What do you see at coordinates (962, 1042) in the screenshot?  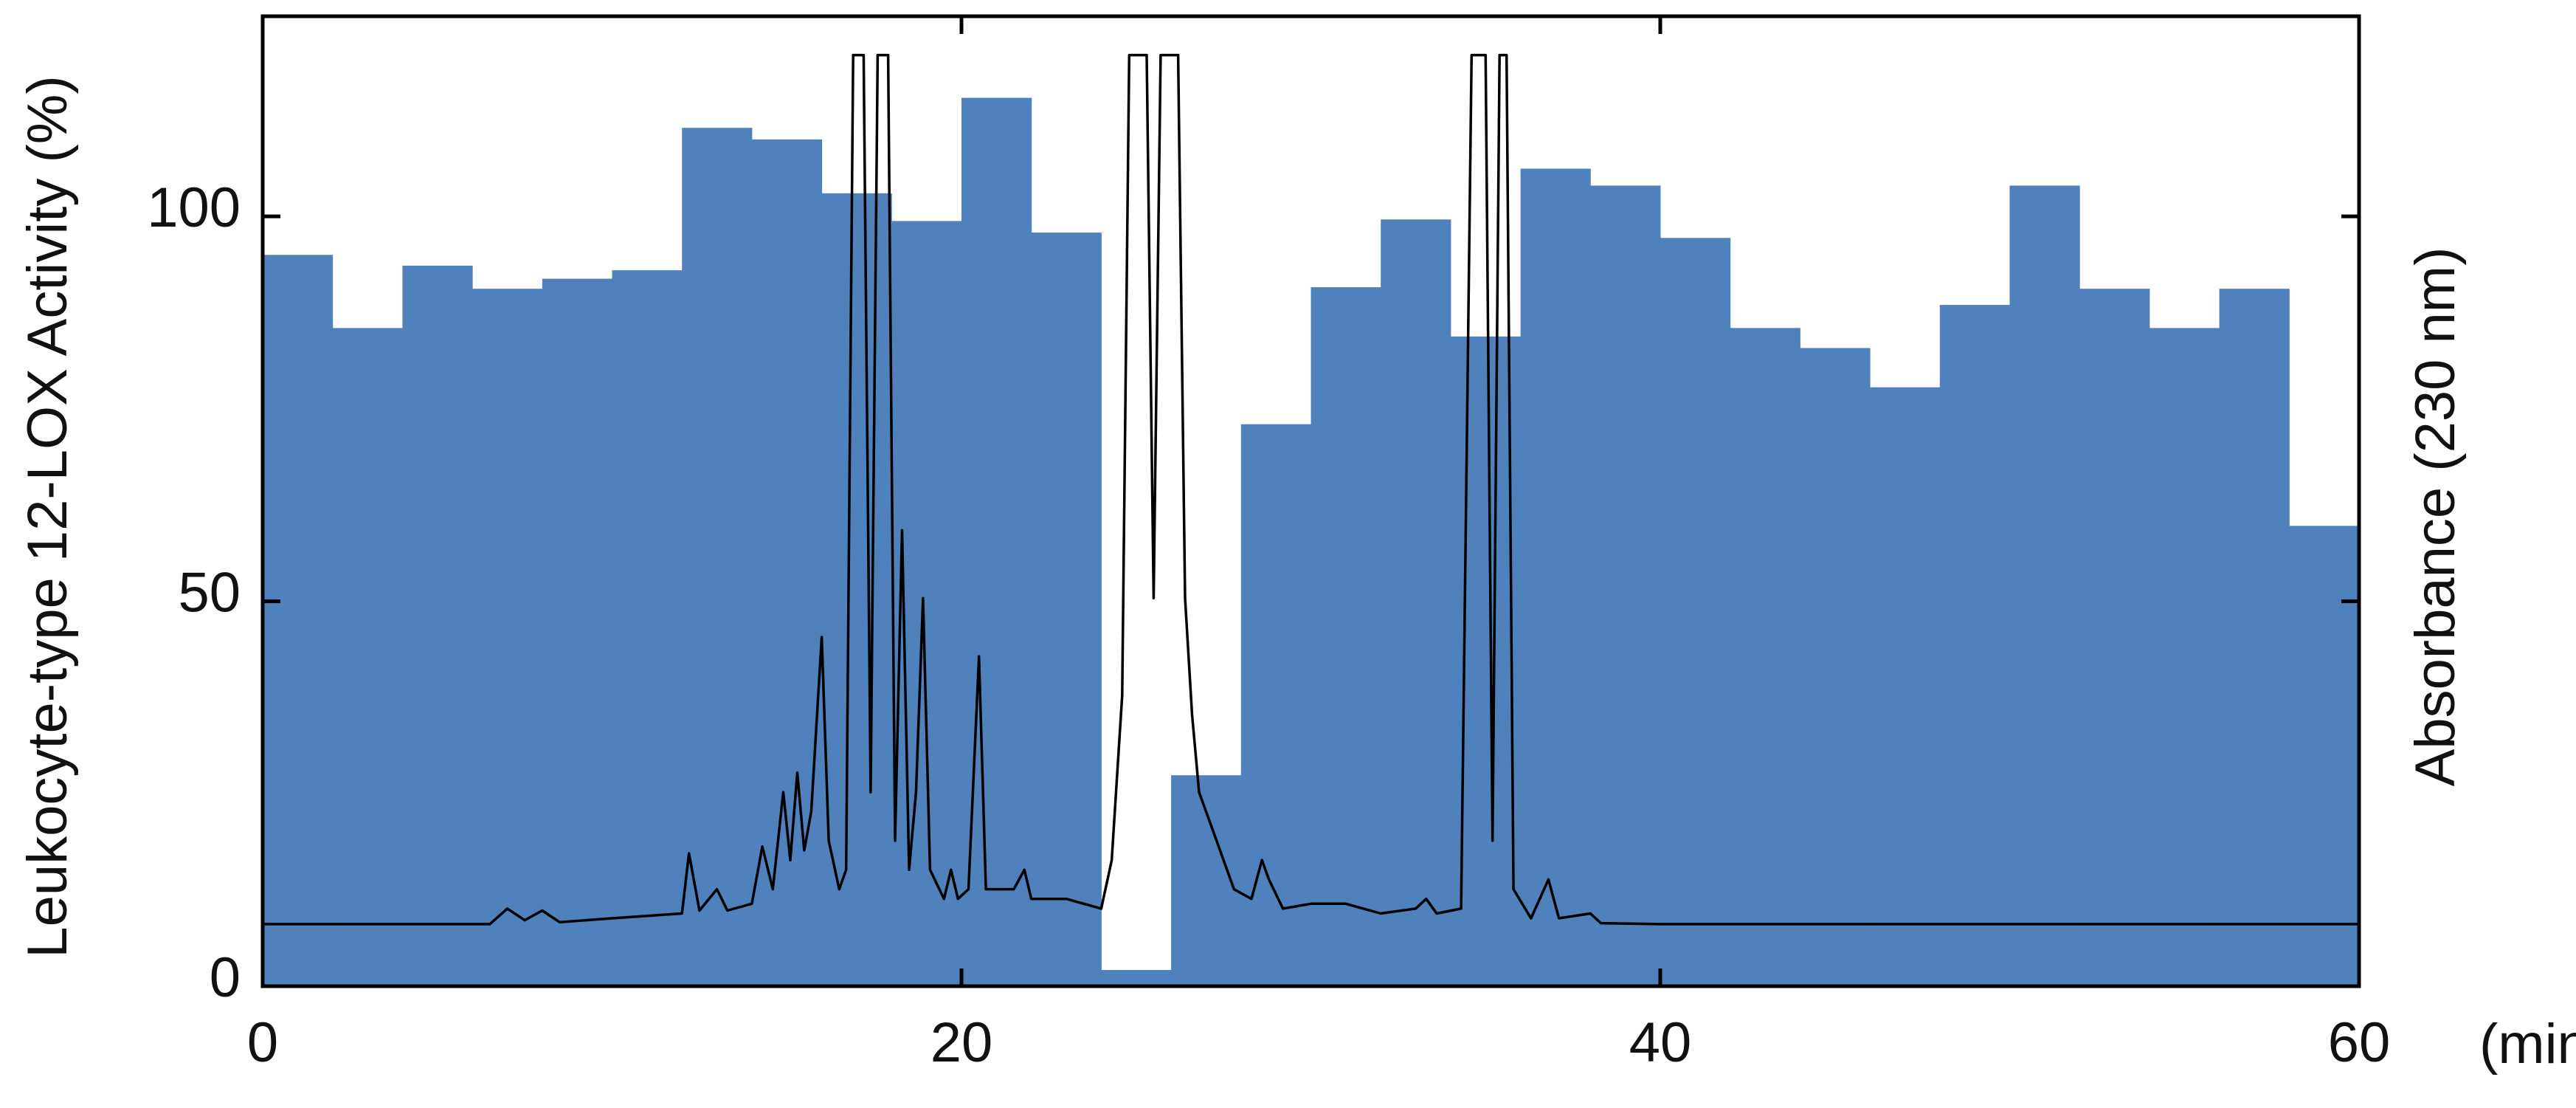 I see `x-tick-label: 20` at bounding box center [962, 1042].